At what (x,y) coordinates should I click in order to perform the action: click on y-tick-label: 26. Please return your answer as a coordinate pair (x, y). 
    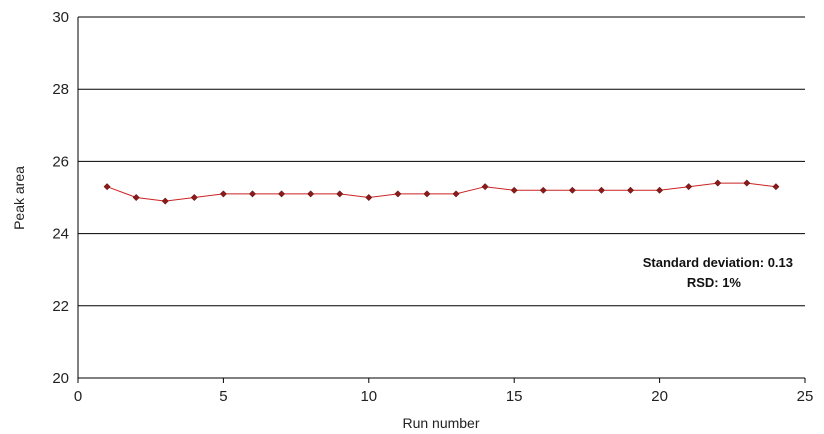
    Looking at the image, I should click on (60, 161).